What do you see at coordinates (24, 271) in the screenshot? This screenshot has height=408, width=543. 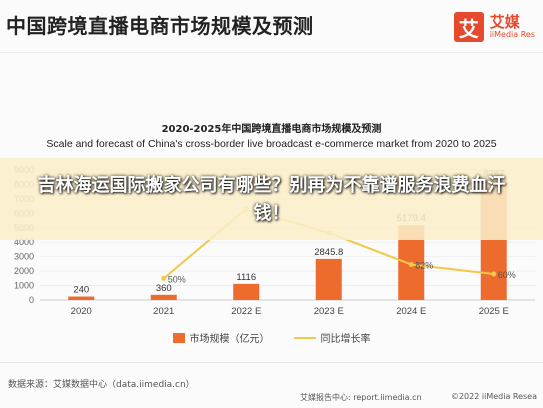 I see `y-tick-label: 2000` at bounding box center [24, 271].